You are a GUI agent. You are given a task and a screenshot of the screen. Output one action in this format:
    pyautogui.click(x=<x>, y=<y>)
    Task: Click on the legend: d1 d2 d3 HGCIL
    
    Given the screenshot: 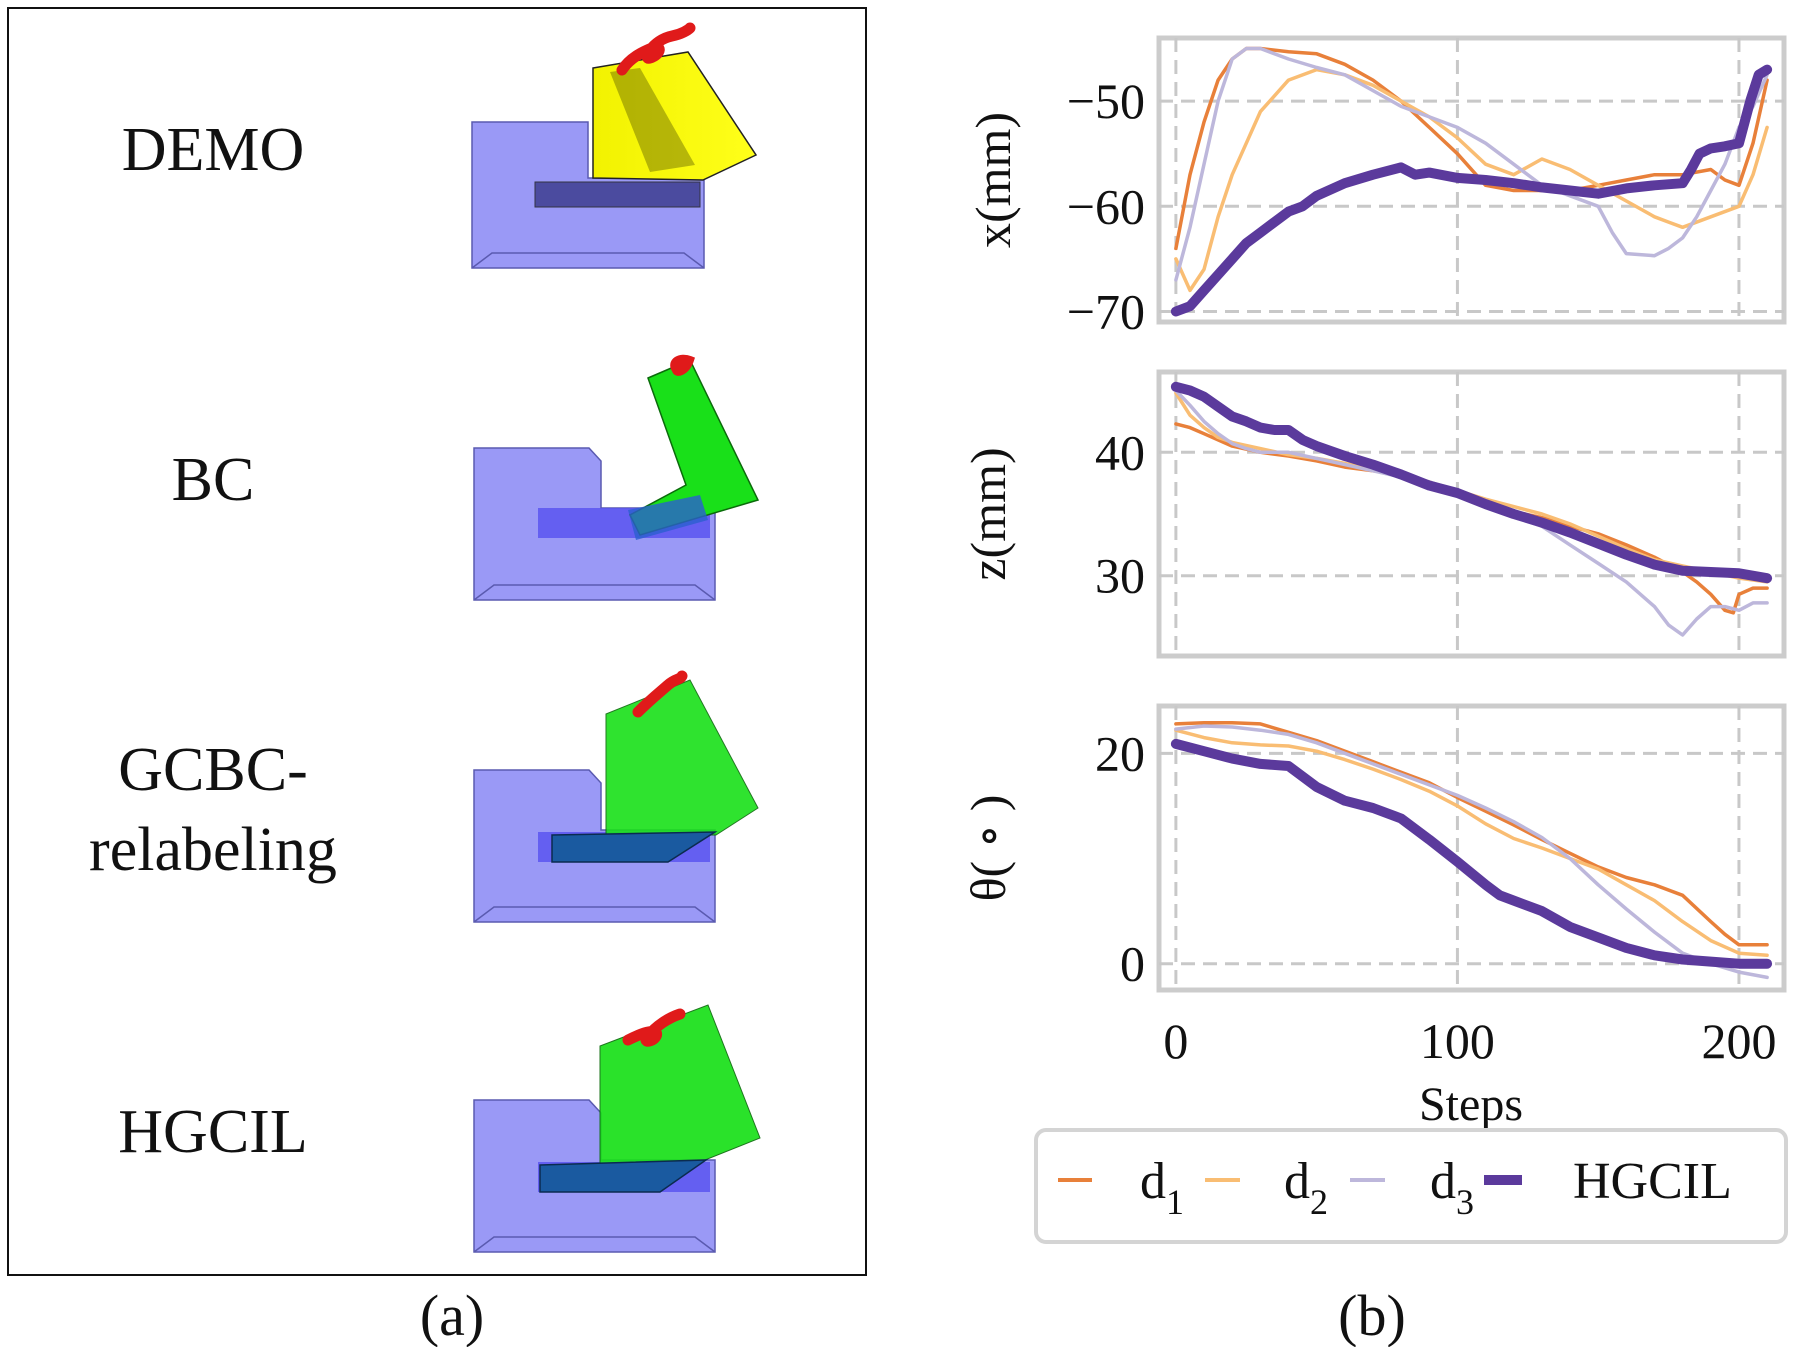 What is the action you would take?
    pyautogui.click(x=1411, y=1186)
    